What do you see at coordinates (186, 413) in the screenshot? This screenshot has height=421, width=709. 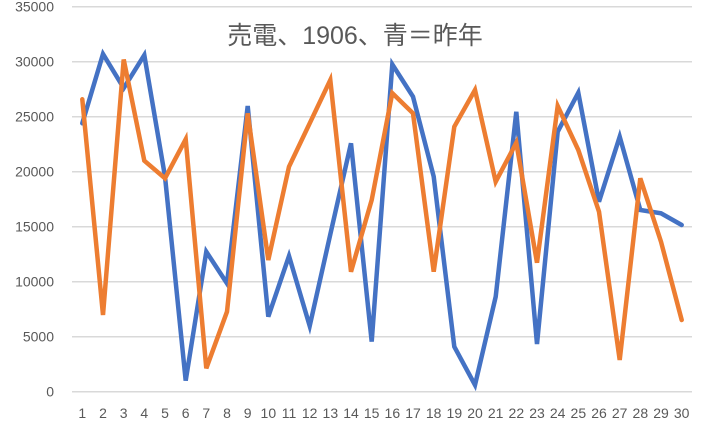 I see `x-tick-label: 6` at bounding box center [186, 413].